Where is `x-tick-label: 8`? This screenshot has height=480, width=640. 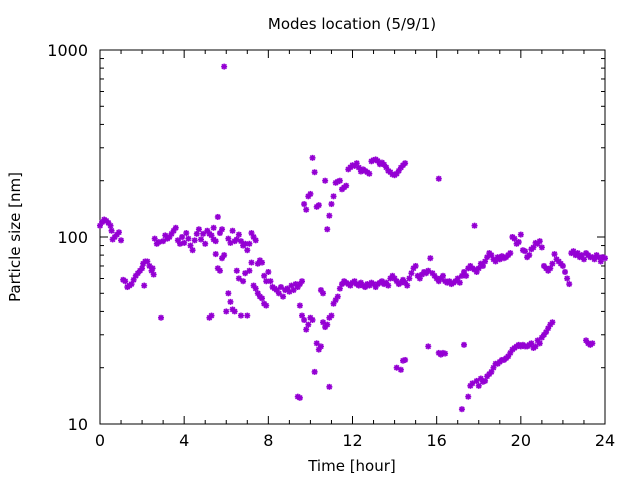 x-tick-label: 8 is located at coordinates (268, 440).